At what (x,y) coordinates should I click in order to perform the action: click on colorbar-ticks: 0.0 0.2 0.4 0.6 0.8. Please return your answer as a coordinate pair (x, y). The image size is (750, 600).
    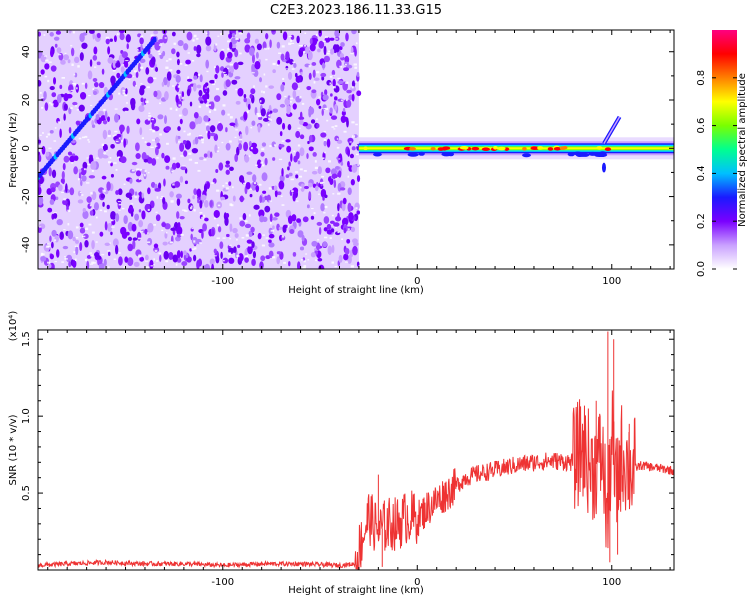
    Looking at the image, I should click on (716, 173).